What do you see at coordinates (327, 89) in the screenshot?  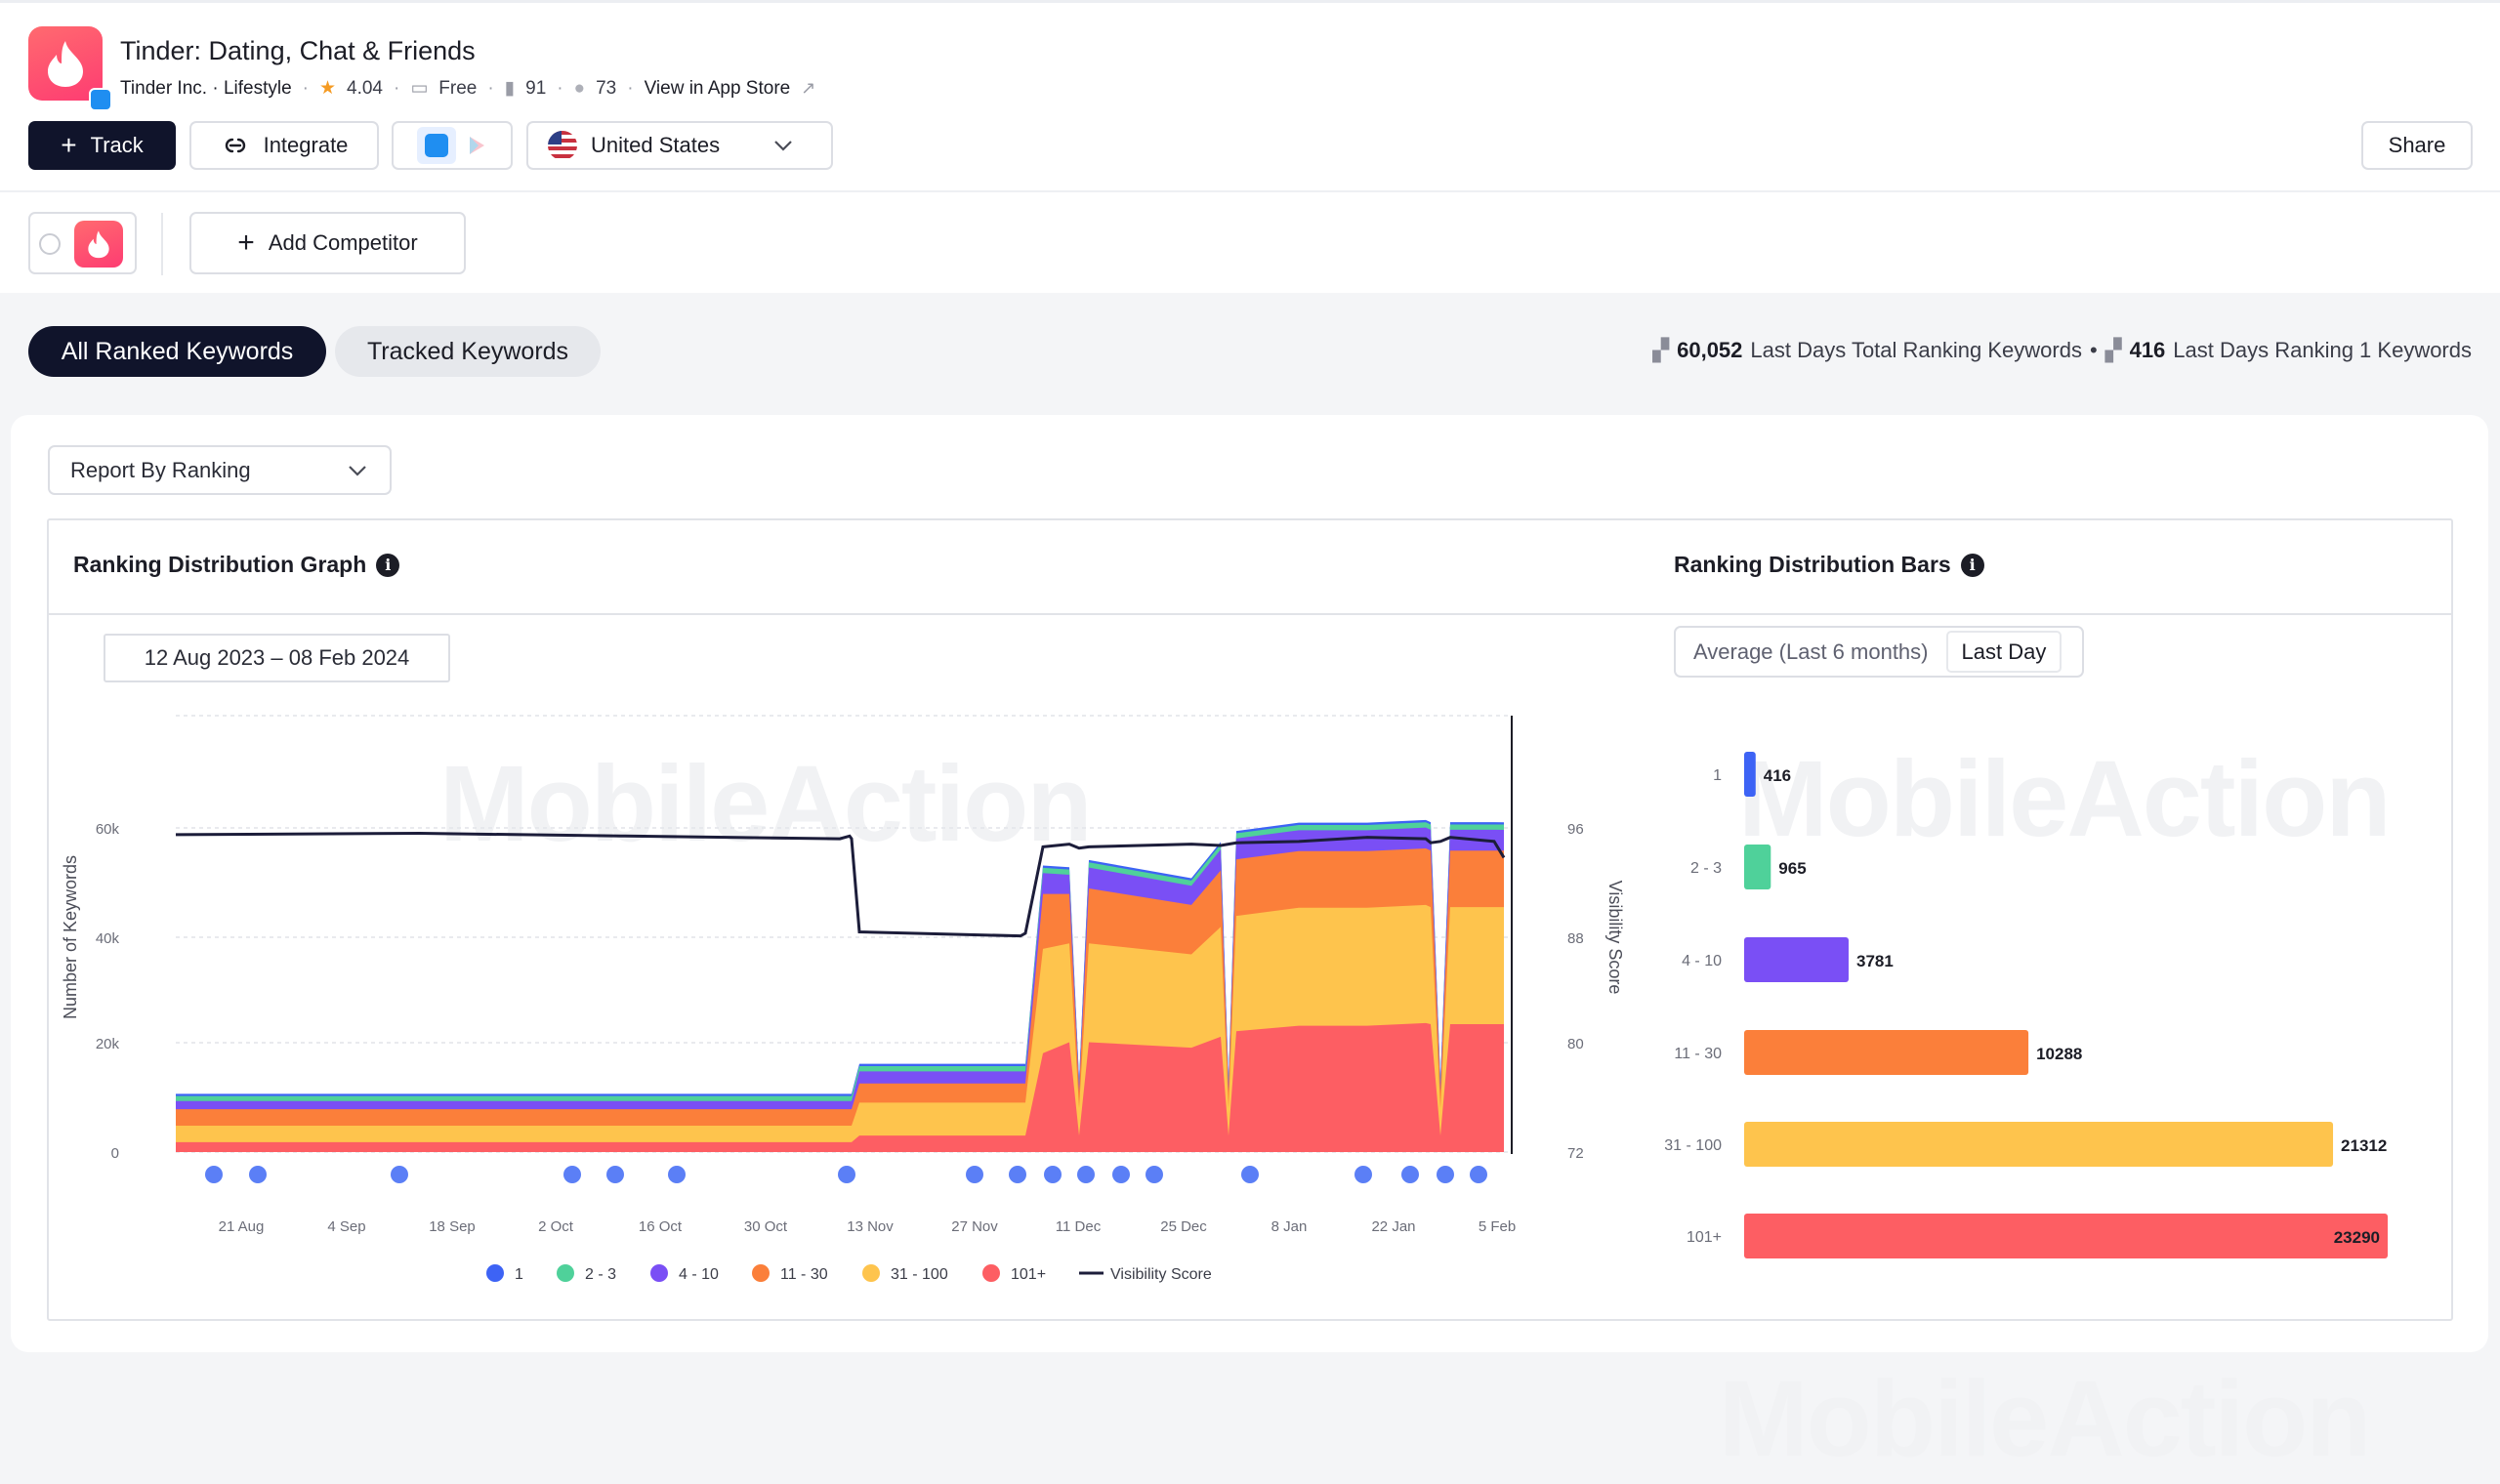 I see `star-icon: ★` at bounding box center [327, 89].